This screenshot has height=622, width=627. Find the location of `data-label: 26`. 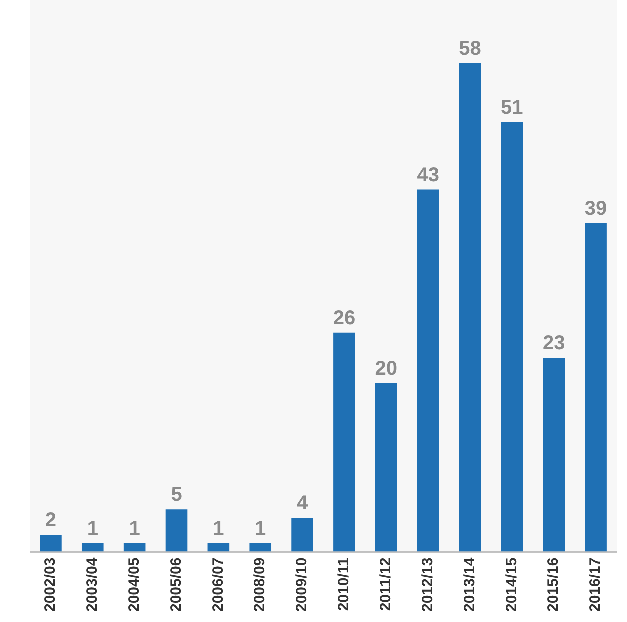

data-label: 26 is located at coordinates (344, 318).